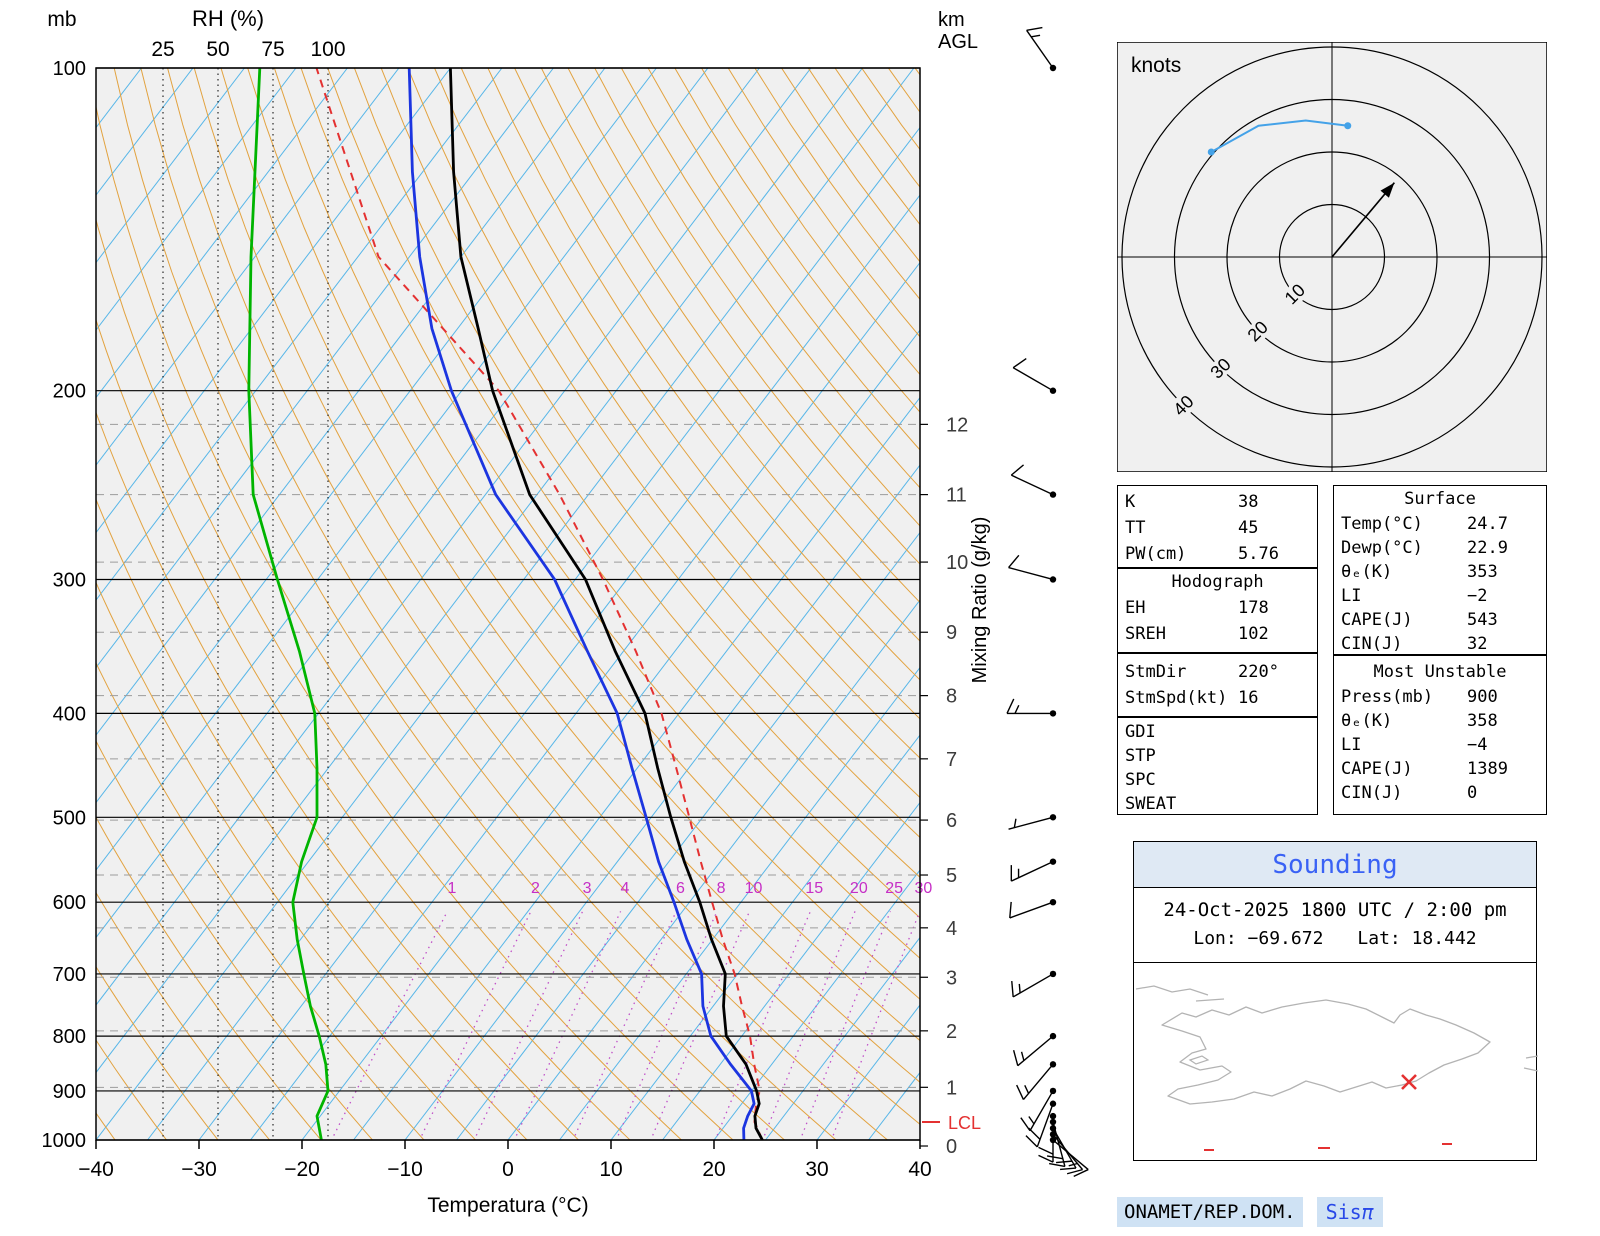 The height and width of the screenshot is (1236, 1600). Describe the element at coordinates (1258, 672) in the screenshot. I see `stat-value: 220°` at that location.